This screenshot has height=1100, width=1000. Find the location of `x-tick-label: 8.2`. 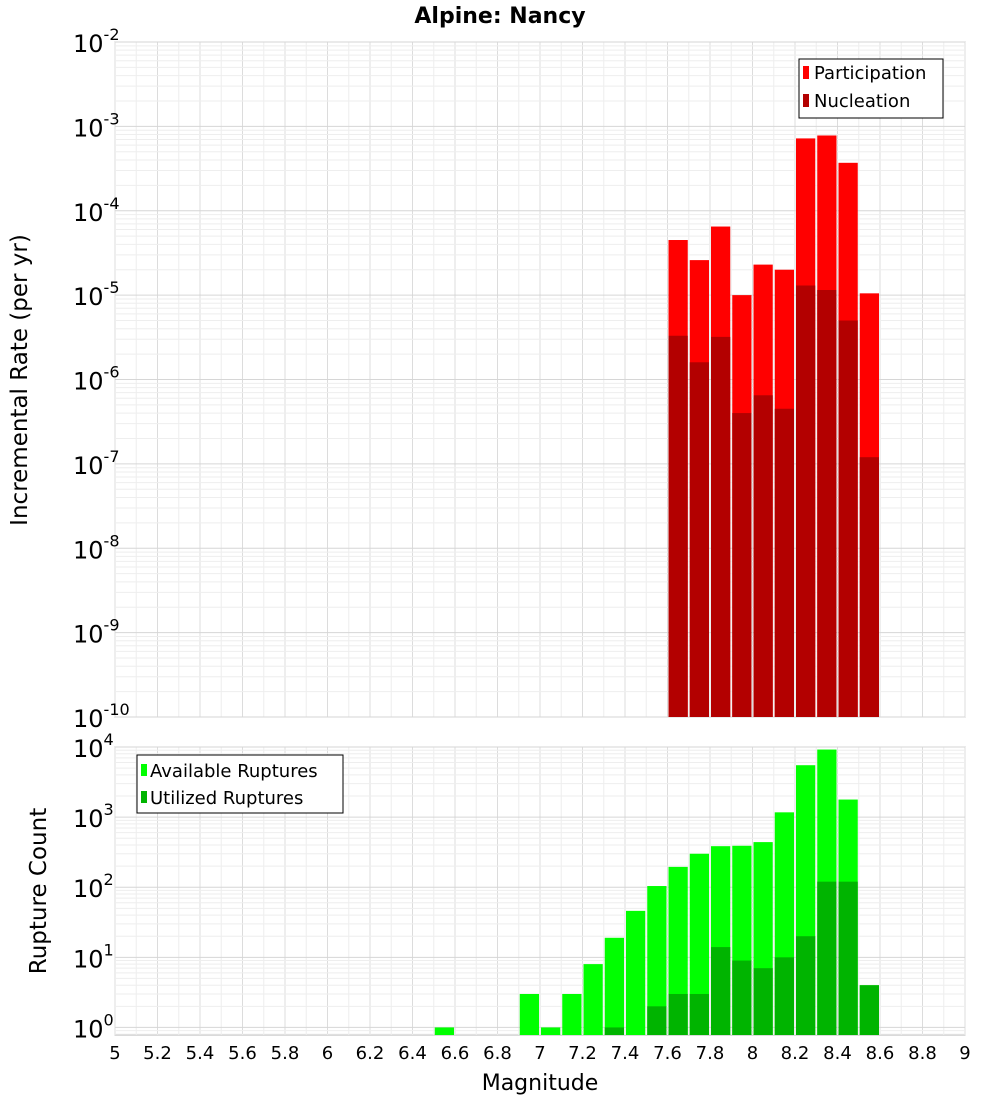

x-tick-label: 8.2 is located at coordinates (795, 1053).